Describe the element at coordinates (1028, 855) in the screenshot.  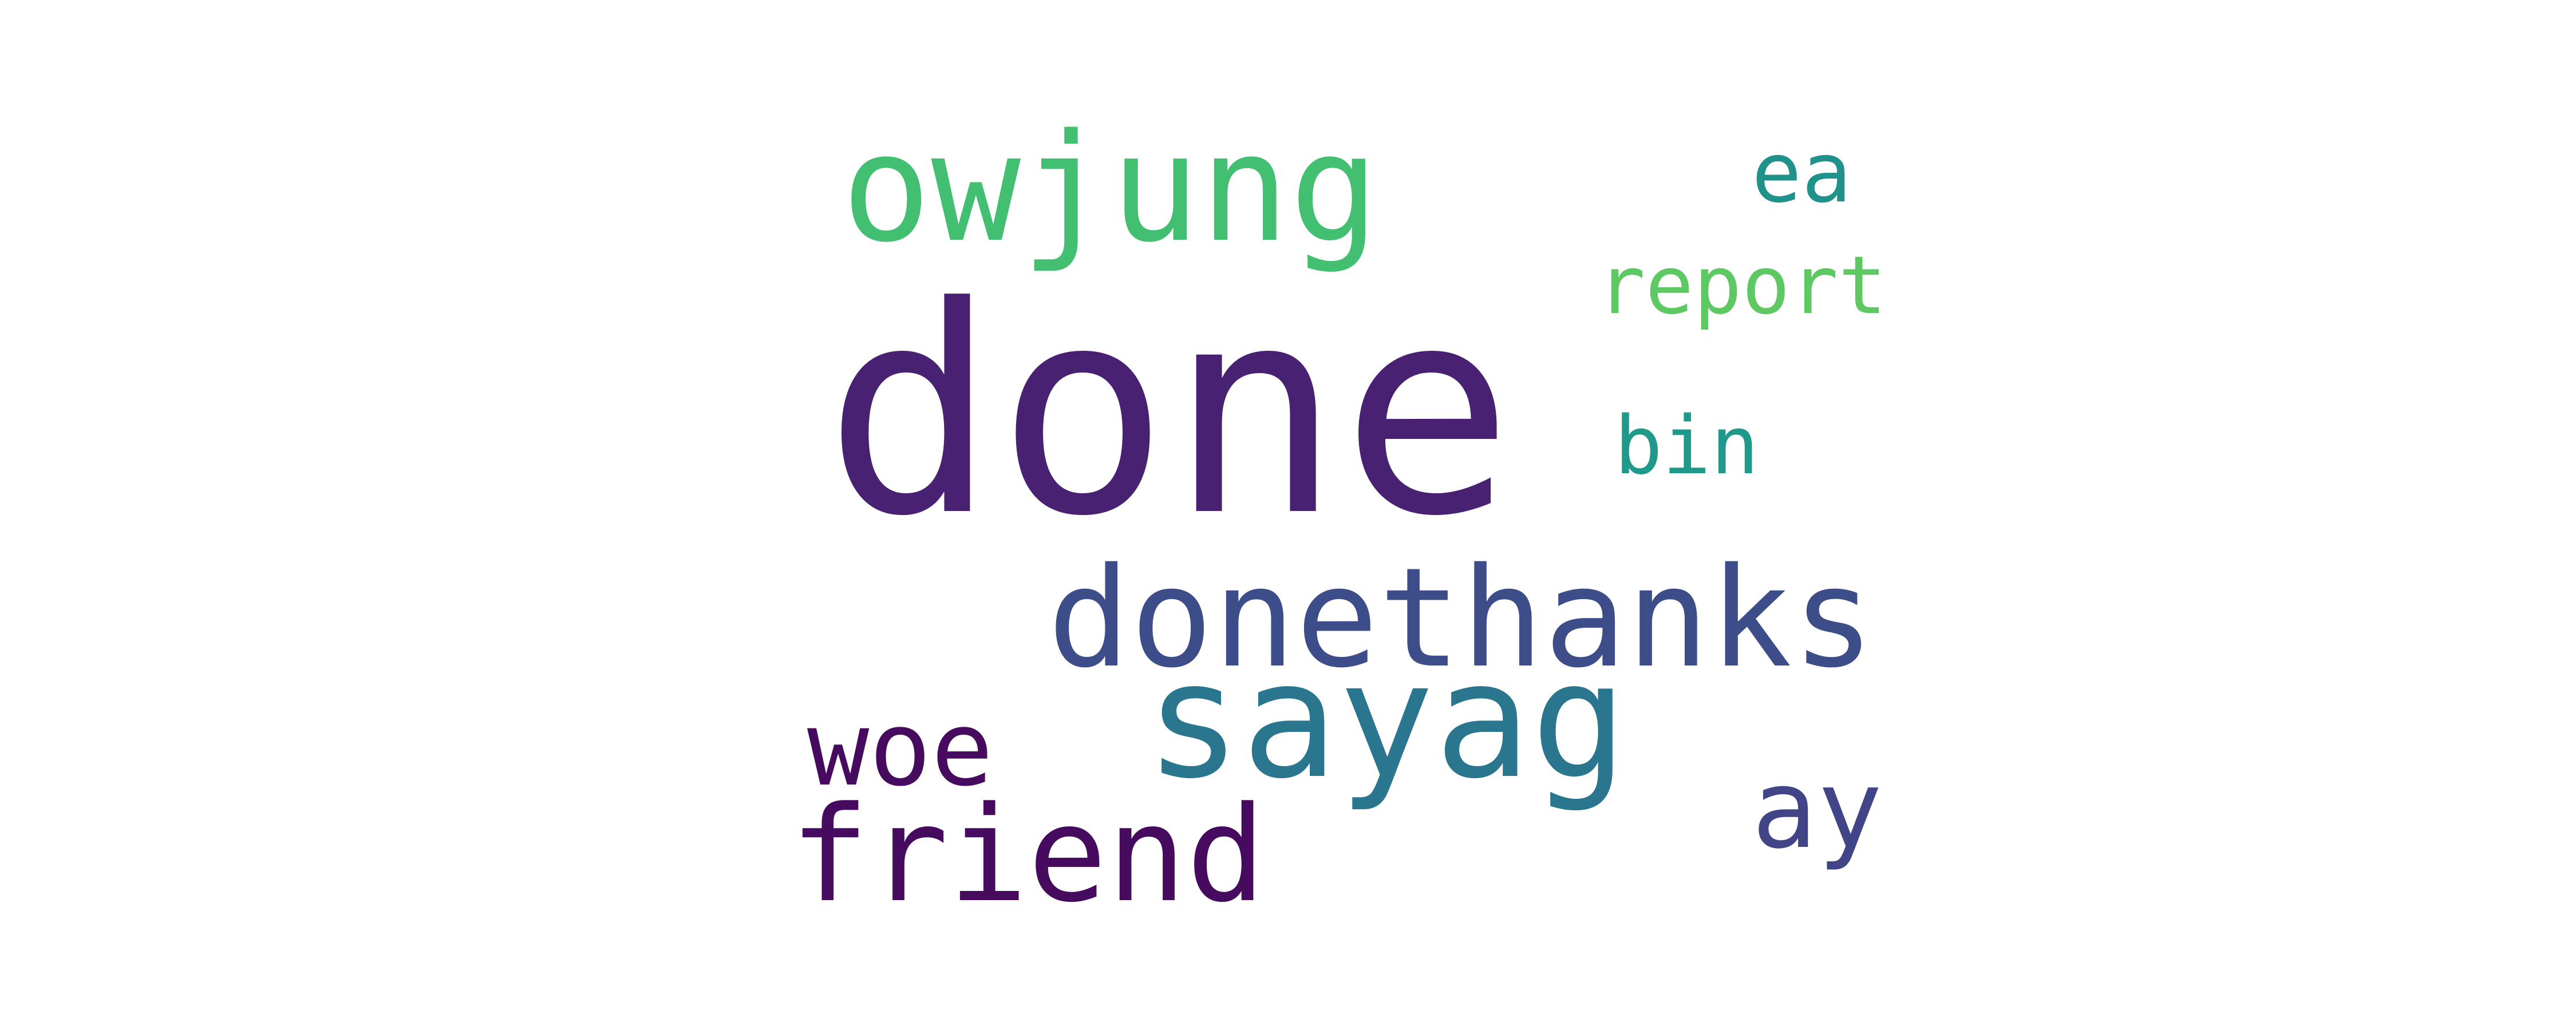
I see `word-friend: friend` at that location.